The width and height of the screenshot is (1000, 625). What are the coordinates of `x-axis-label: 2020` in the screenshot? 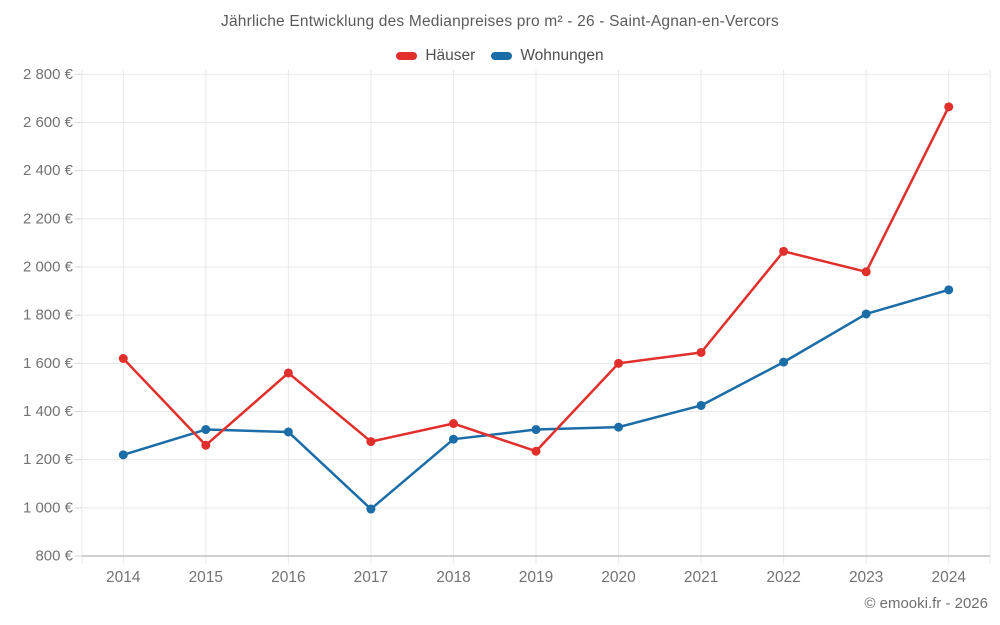 It's located at (618, 577).